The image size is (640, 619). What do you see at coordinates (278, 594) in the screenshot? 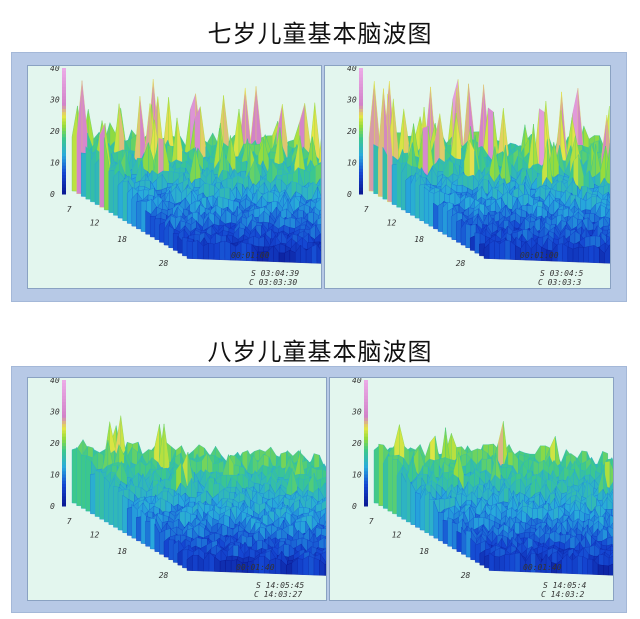
I see `clock-time-stamp: C 14:03:27` at bounding box center [278, 594].